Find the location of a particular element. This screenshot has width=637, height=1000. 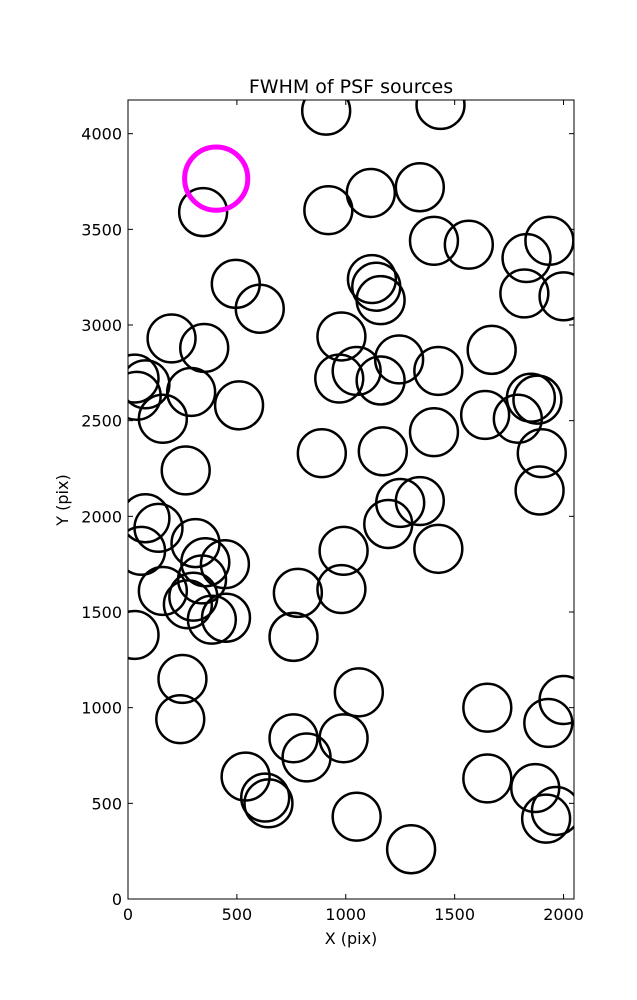

y-tick-label-8: 4000 is located at coordinates (101, 134).